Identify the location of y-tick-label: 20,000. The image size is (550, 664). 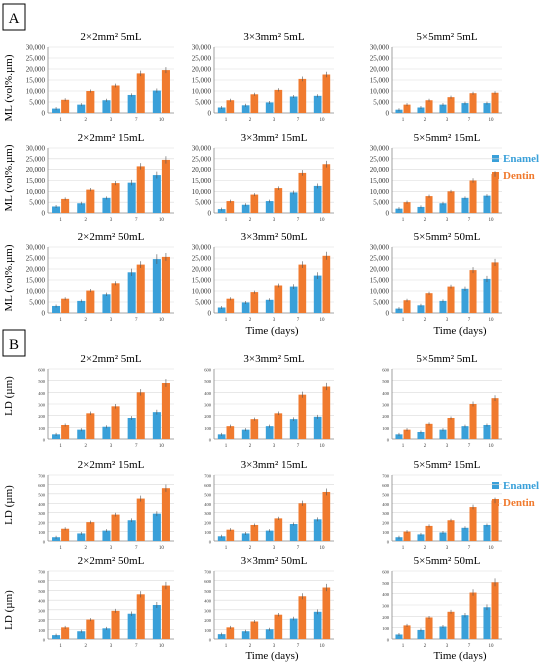
(380, 270).